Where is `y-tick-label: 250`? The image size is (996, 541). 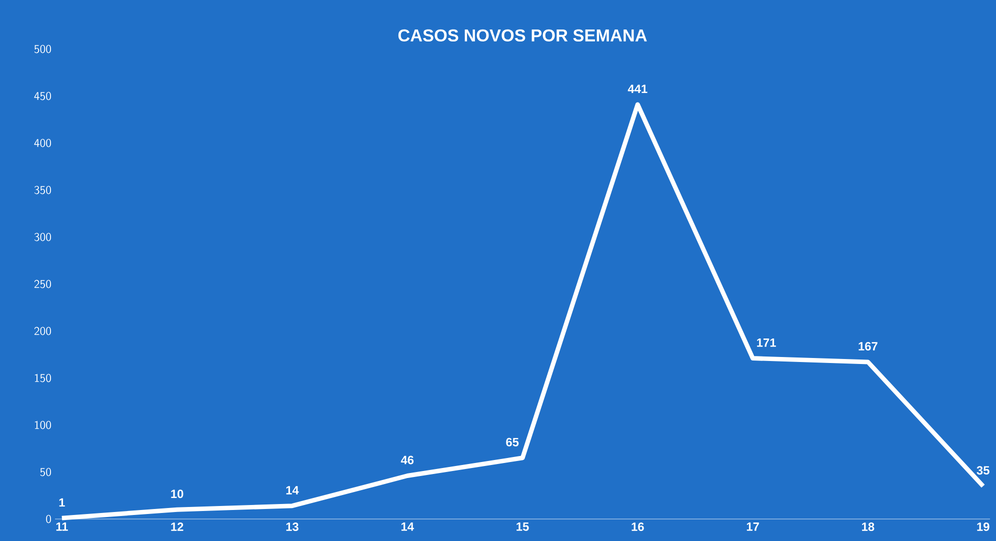
y-tick-label: 250 is located at coordinates (42, 284).